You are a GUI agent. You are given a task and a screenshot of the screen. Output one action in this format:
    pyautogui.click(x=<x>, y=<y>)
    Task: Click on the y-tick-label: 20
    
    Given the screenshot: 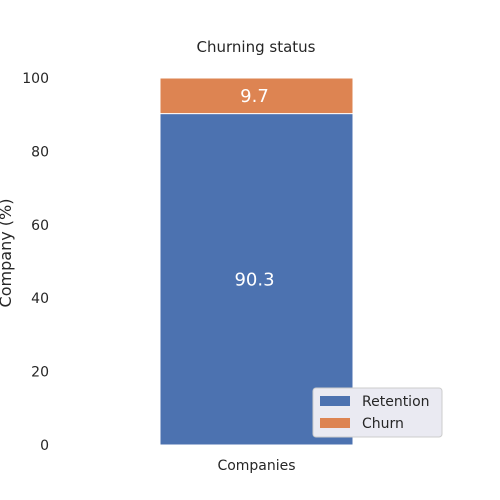 What is the action you would take?
    pyautogui.click(x=40, y=373)
    